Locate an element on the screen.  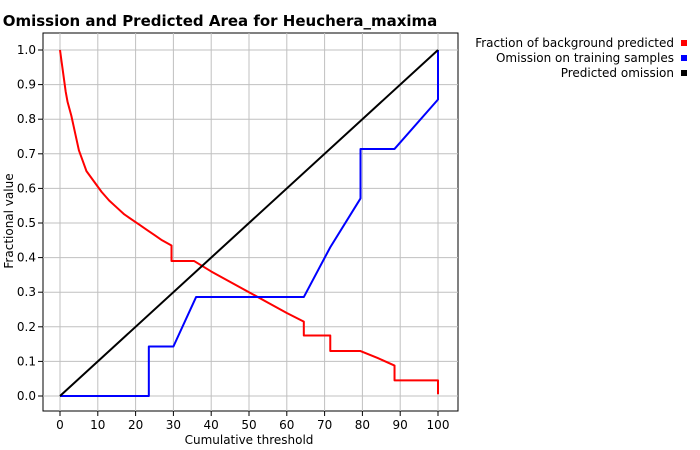
x-tick-label: 80 is located at coordinates (362, 425).